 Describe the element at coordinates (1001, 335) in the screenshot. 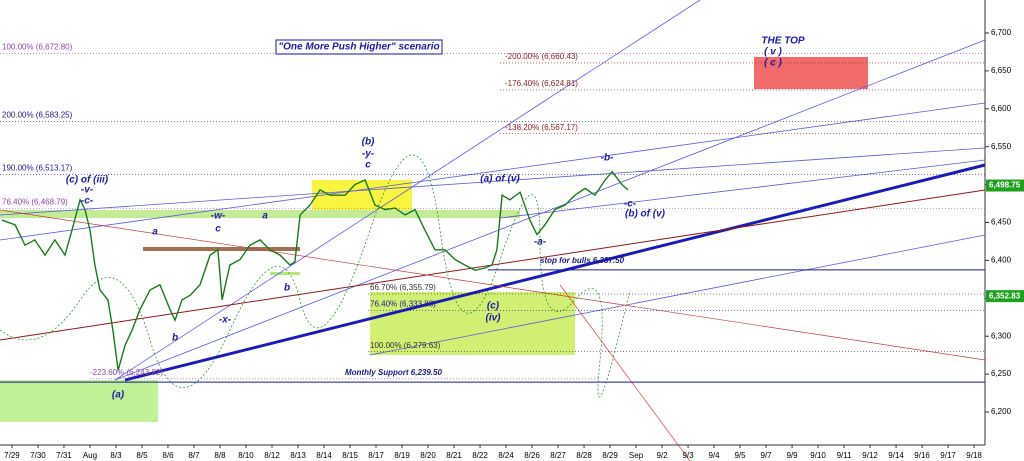

I see `y-tick-label: 6,300` at that location.